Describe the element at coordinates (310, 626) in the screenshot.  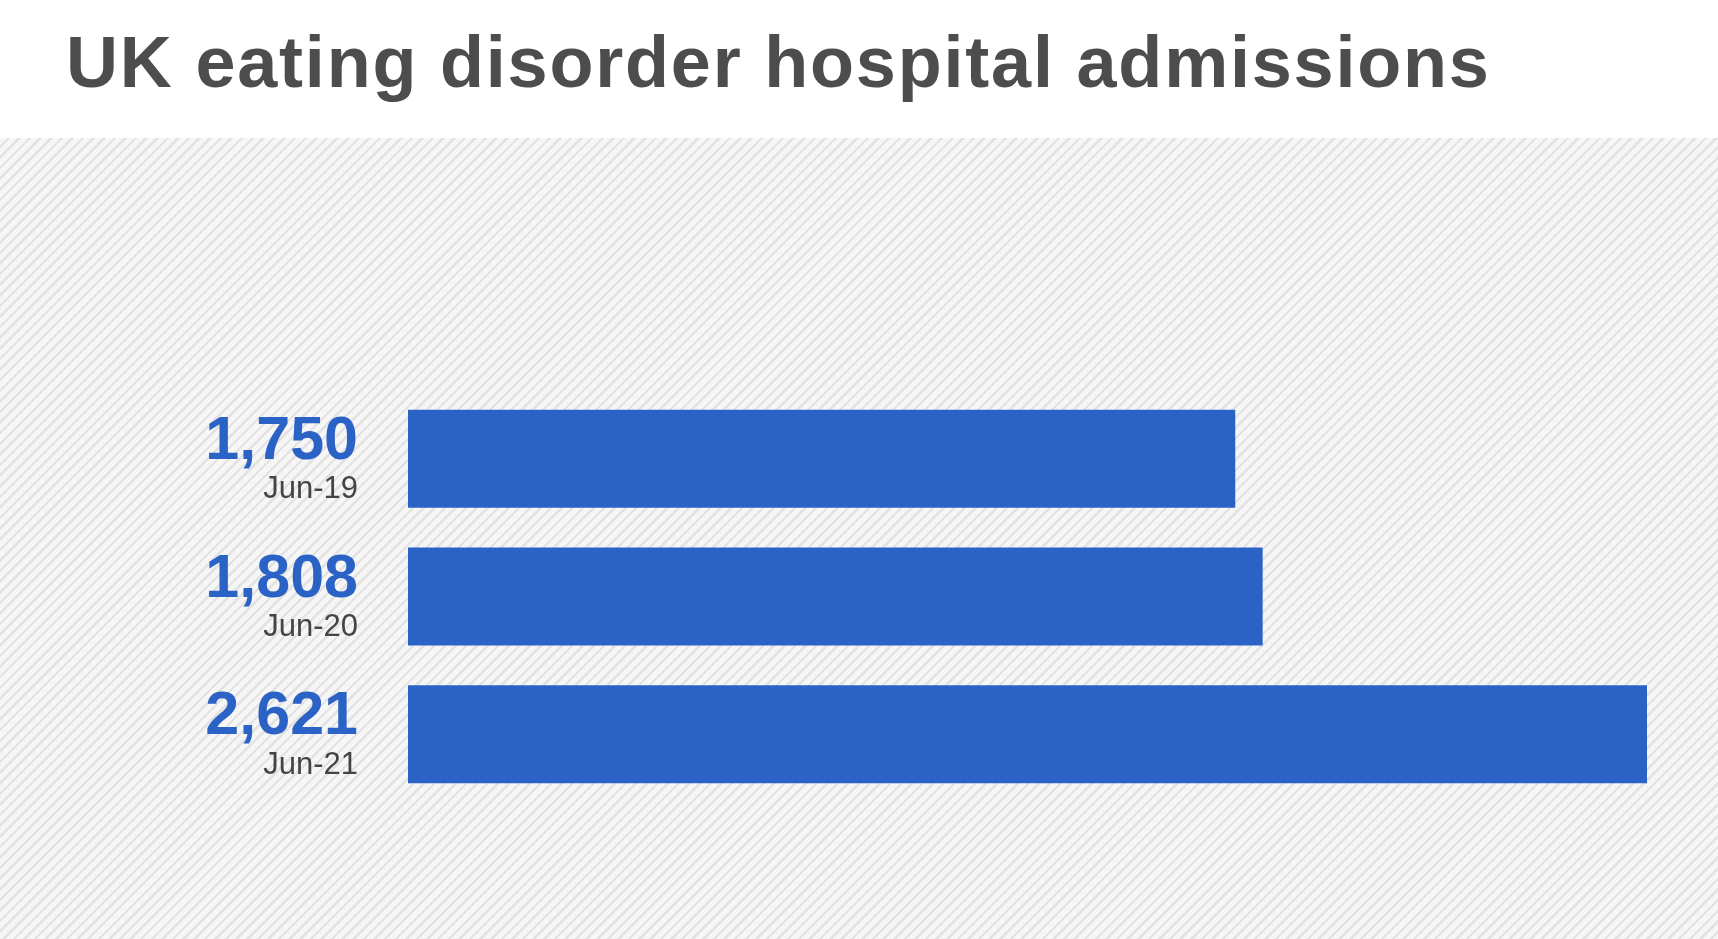
I see `y-tick-label: Jun-20` at that location.